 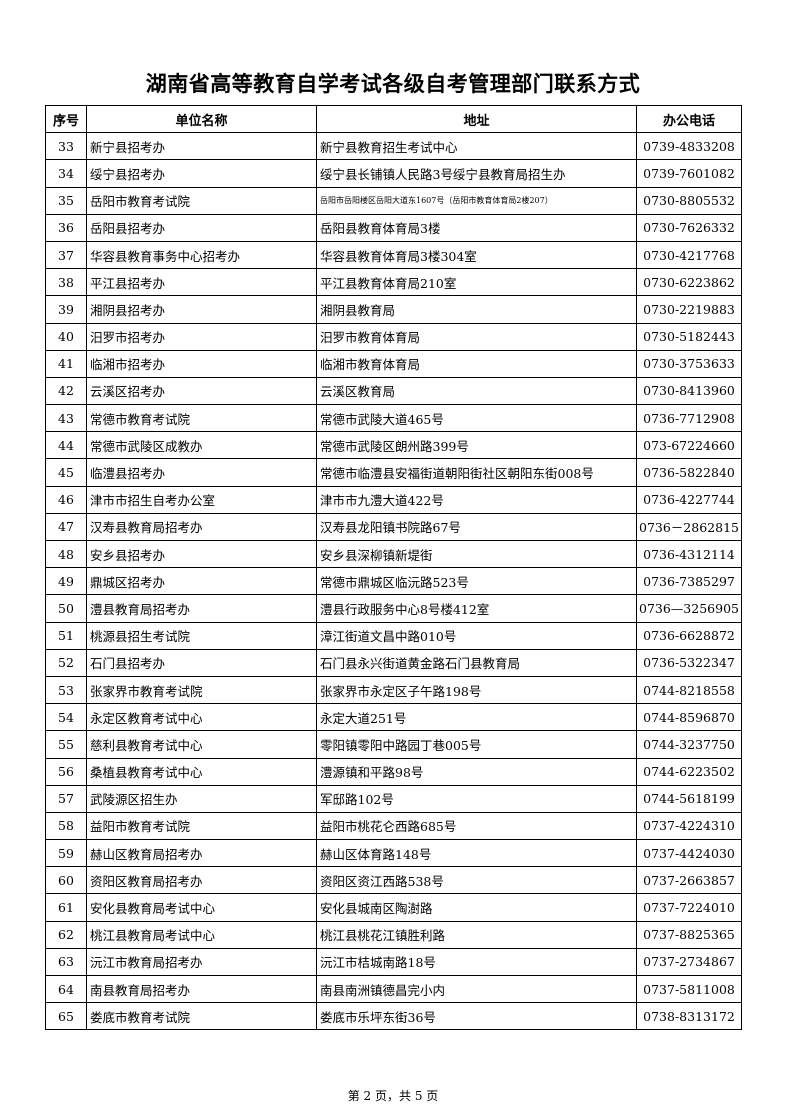 What do you see at coordinates (476, 635) in the screenshot?
I see `address: 漳江街道文昌中路010号` at bounding box center [476, 635].